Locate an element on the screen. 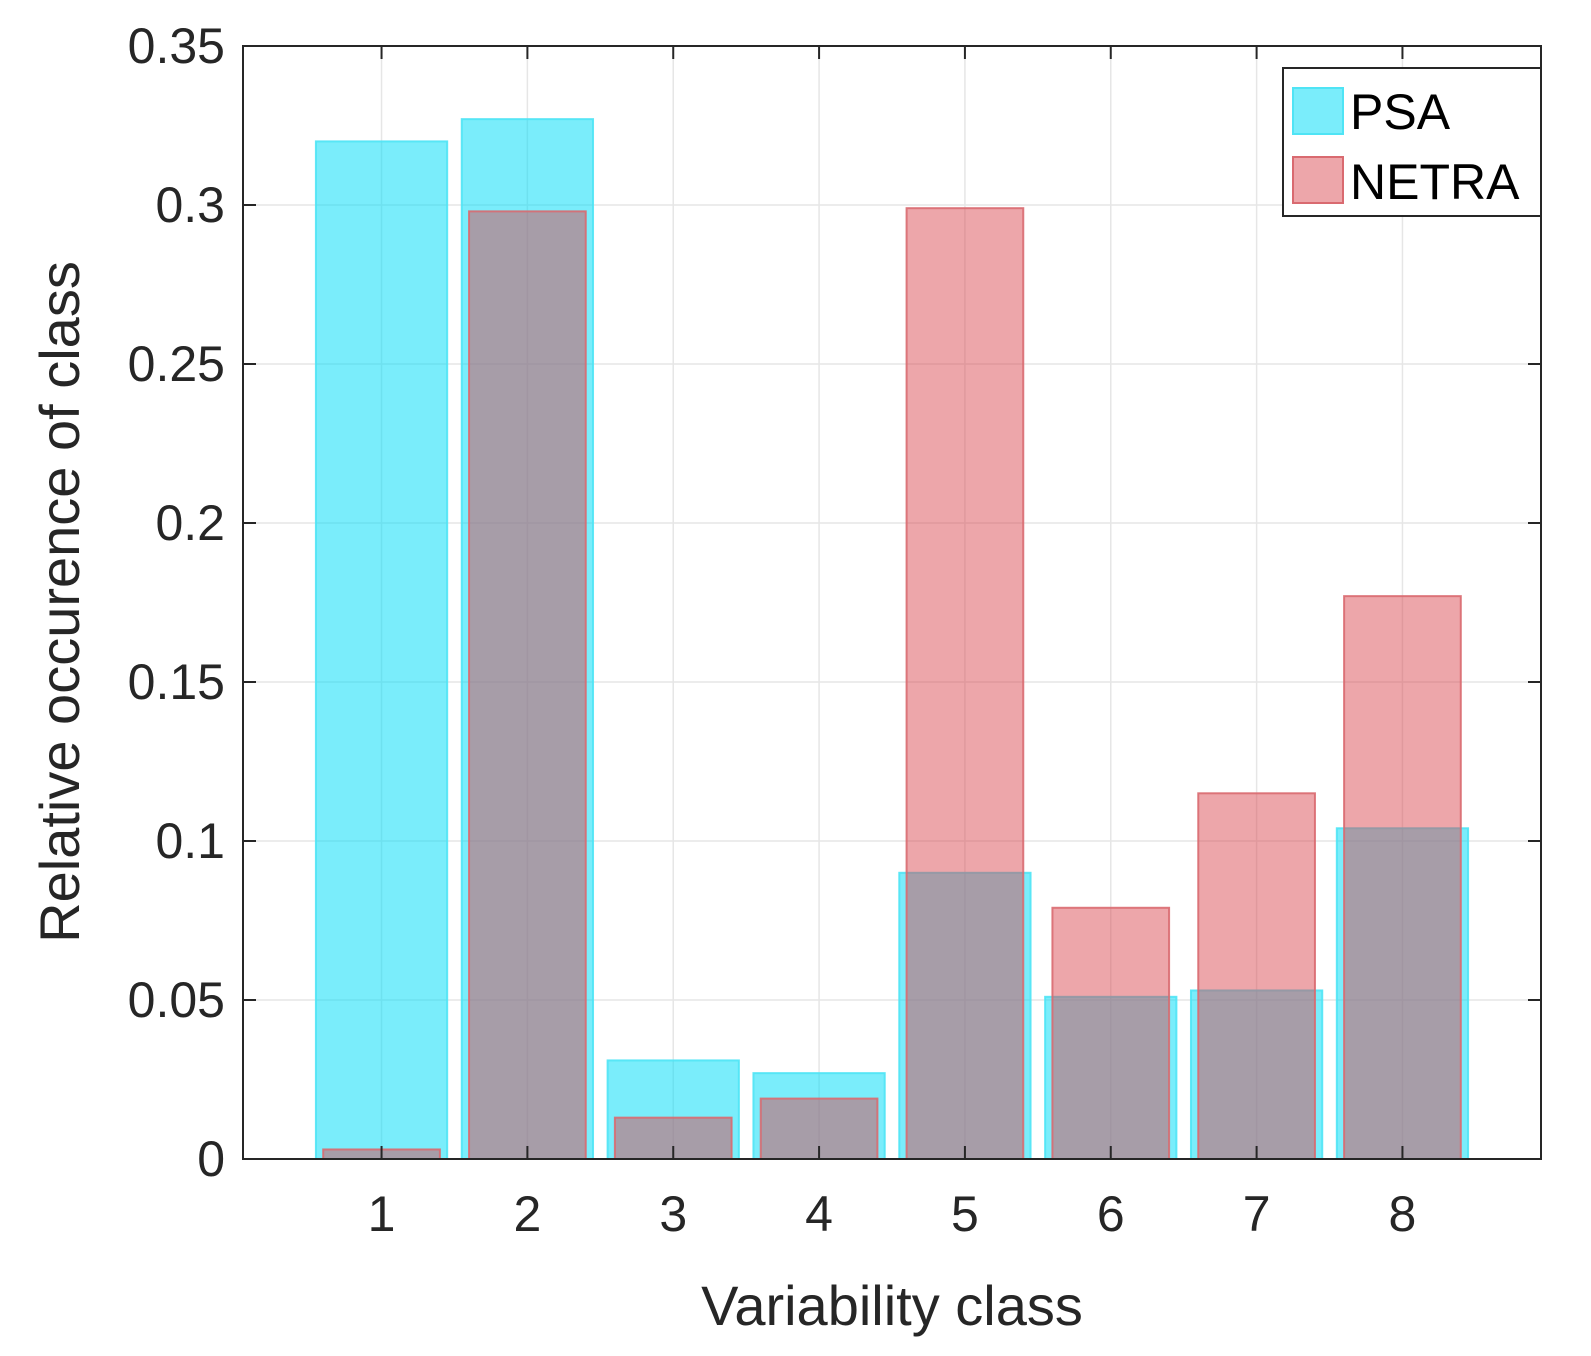 The height and width of the screenshot is (1356, 1591). y-axis-label: Relative occurence of class is located at coordinates (59, 602).